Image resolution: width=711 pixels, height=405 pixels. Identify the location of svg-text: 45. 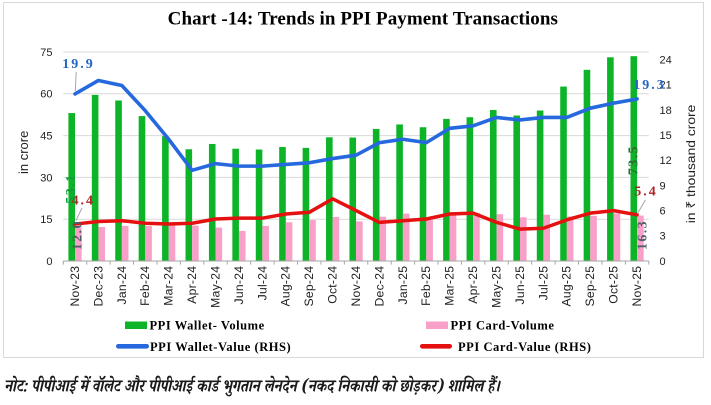
(46, 137).